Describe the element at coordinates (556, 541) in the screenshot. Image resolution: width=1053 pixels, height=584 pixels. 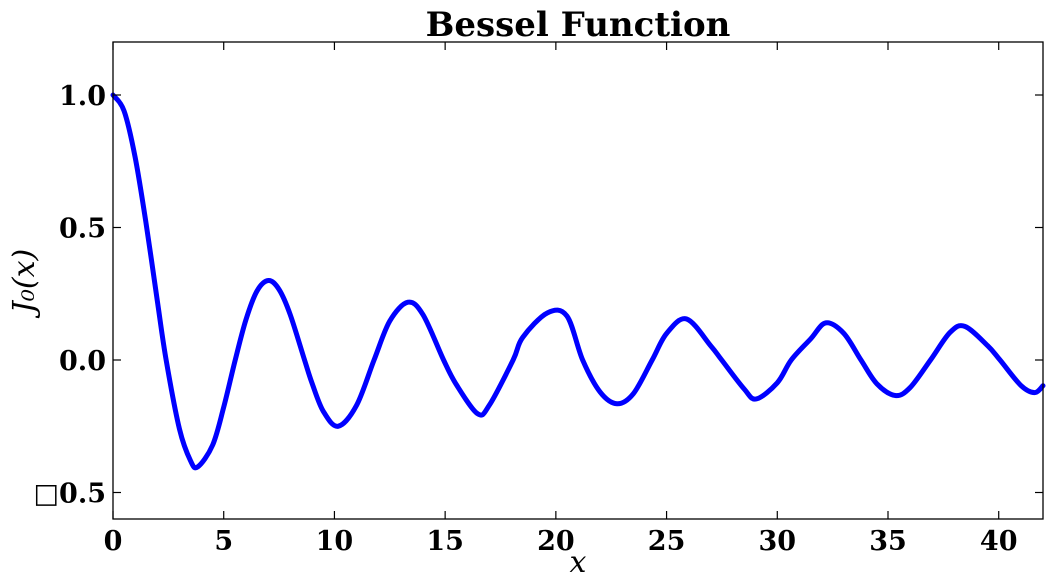
I see `x-tick-label: 20` at that location.